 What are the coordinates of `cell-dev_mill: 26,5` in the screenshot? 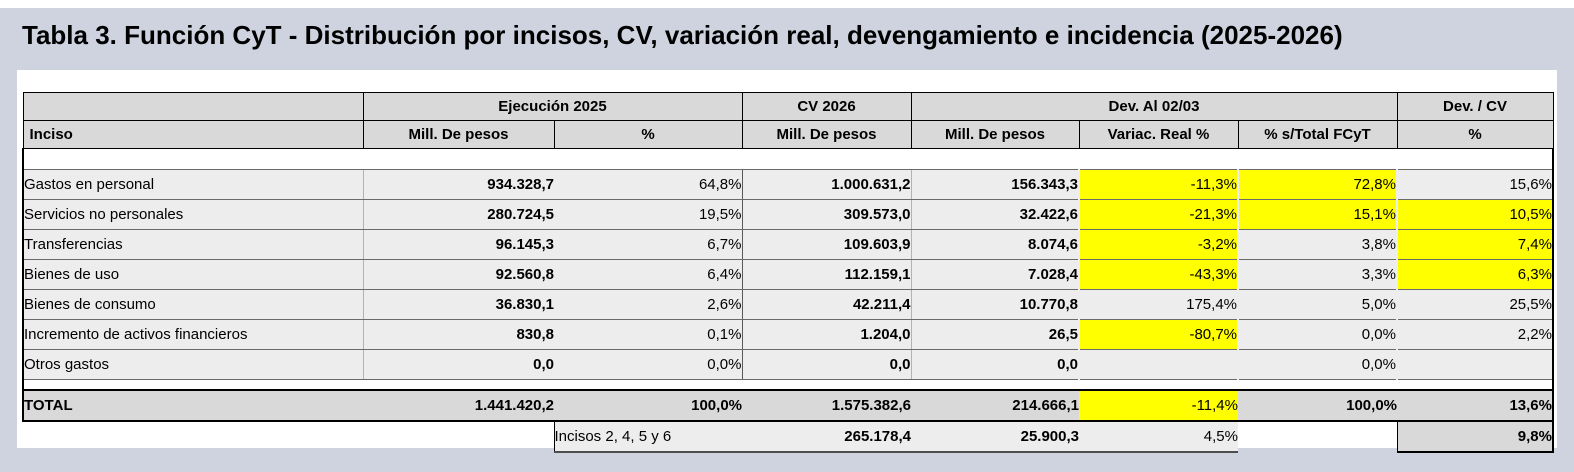 It's located at (995, 334).